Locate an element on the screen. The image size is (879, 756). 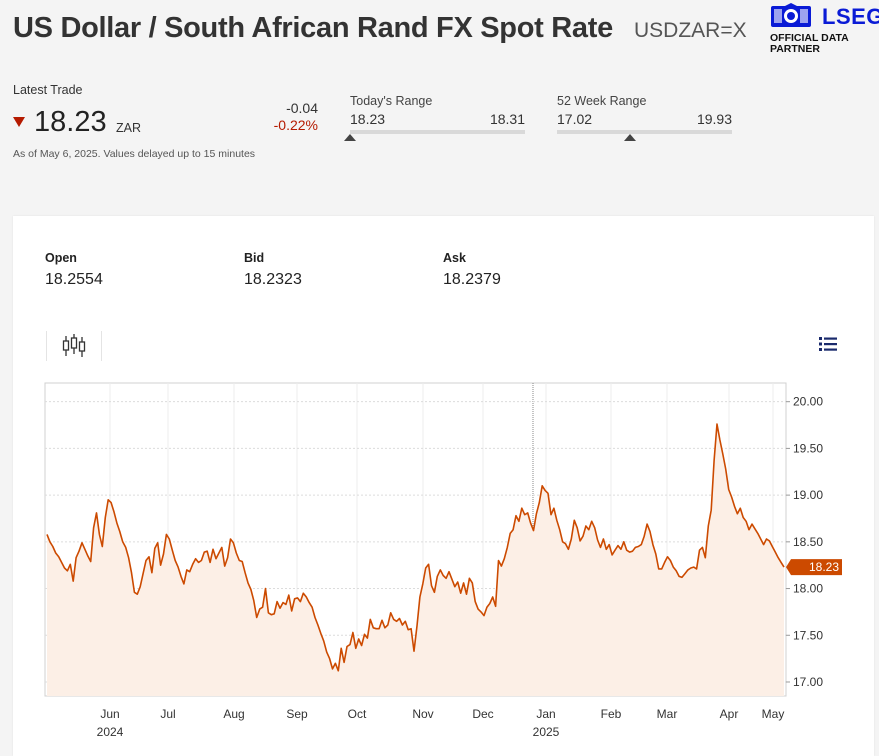
x-tick-label: Dec is located at coordinates (482, 714).